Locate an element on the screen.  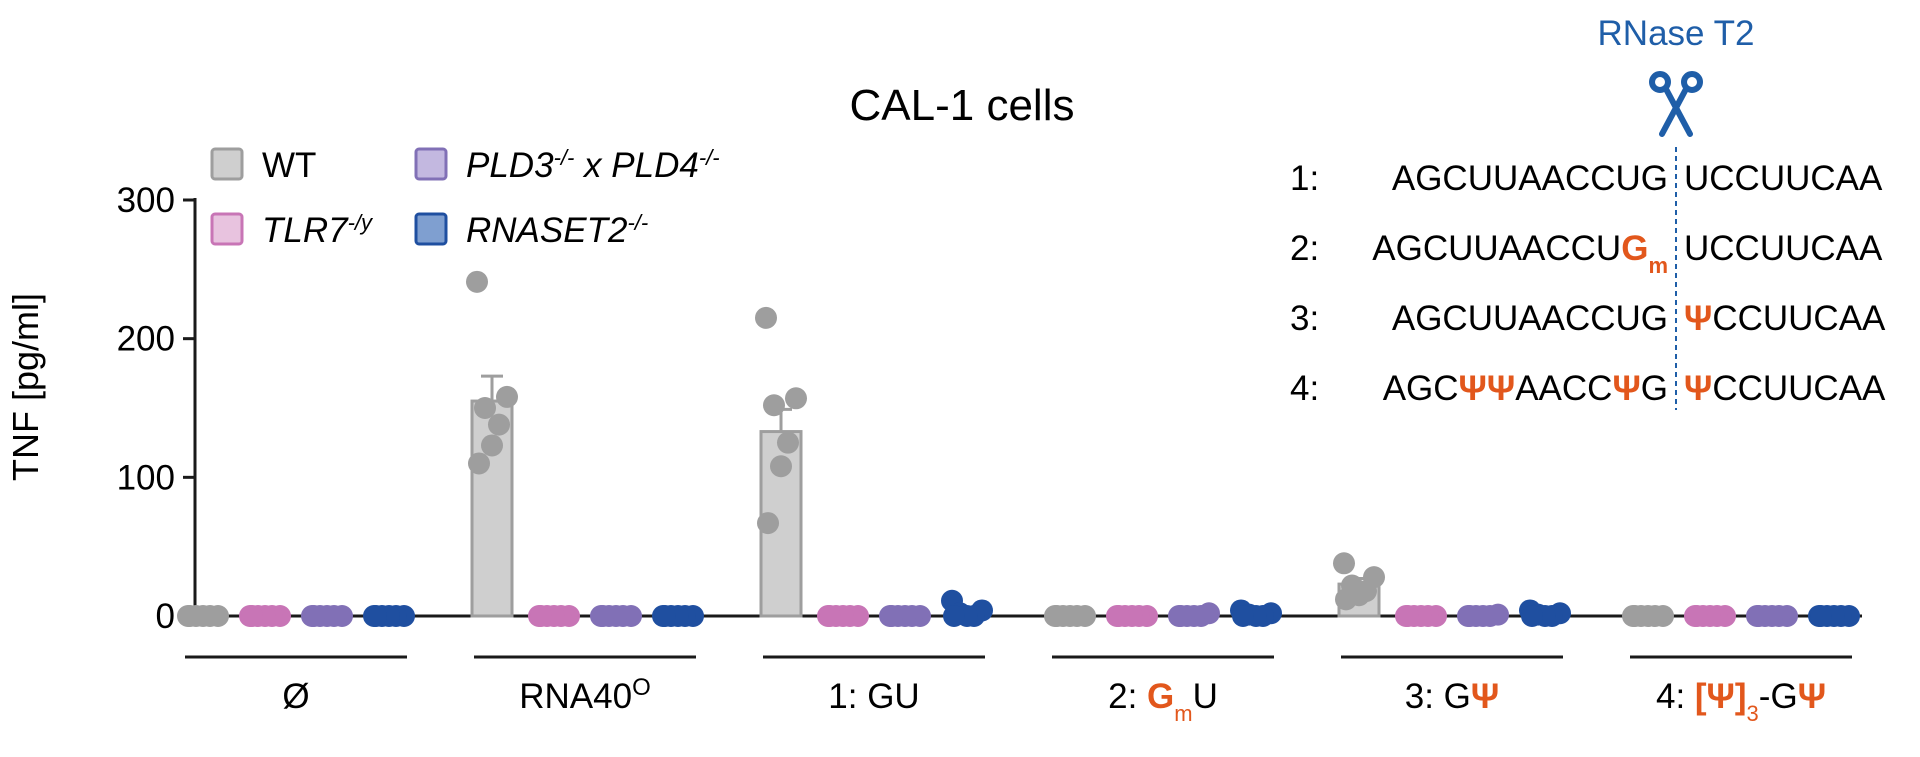
scissors-icon is located at coordinates (1676, 104).